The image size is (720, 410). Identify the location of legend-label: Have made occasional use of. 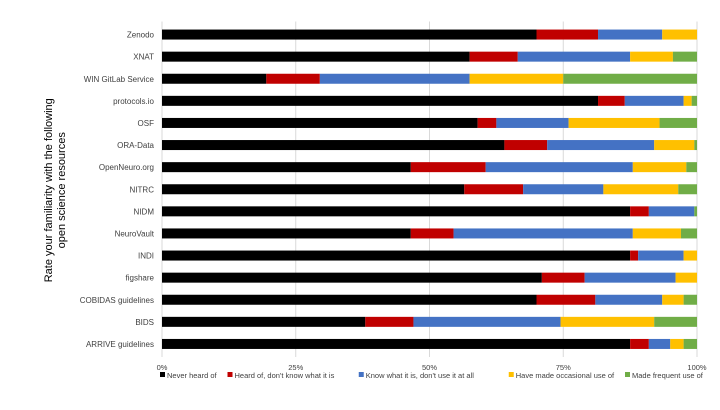
(565, 375).